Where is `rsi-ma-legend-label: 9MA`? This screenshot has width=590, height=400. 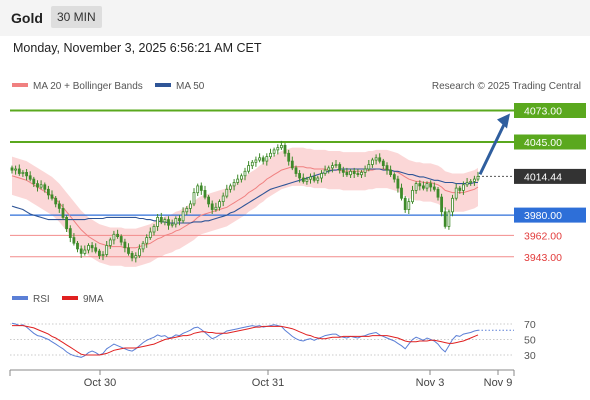 rsi-ma-legend-label: 9MA is located at coordinates (93, 299).